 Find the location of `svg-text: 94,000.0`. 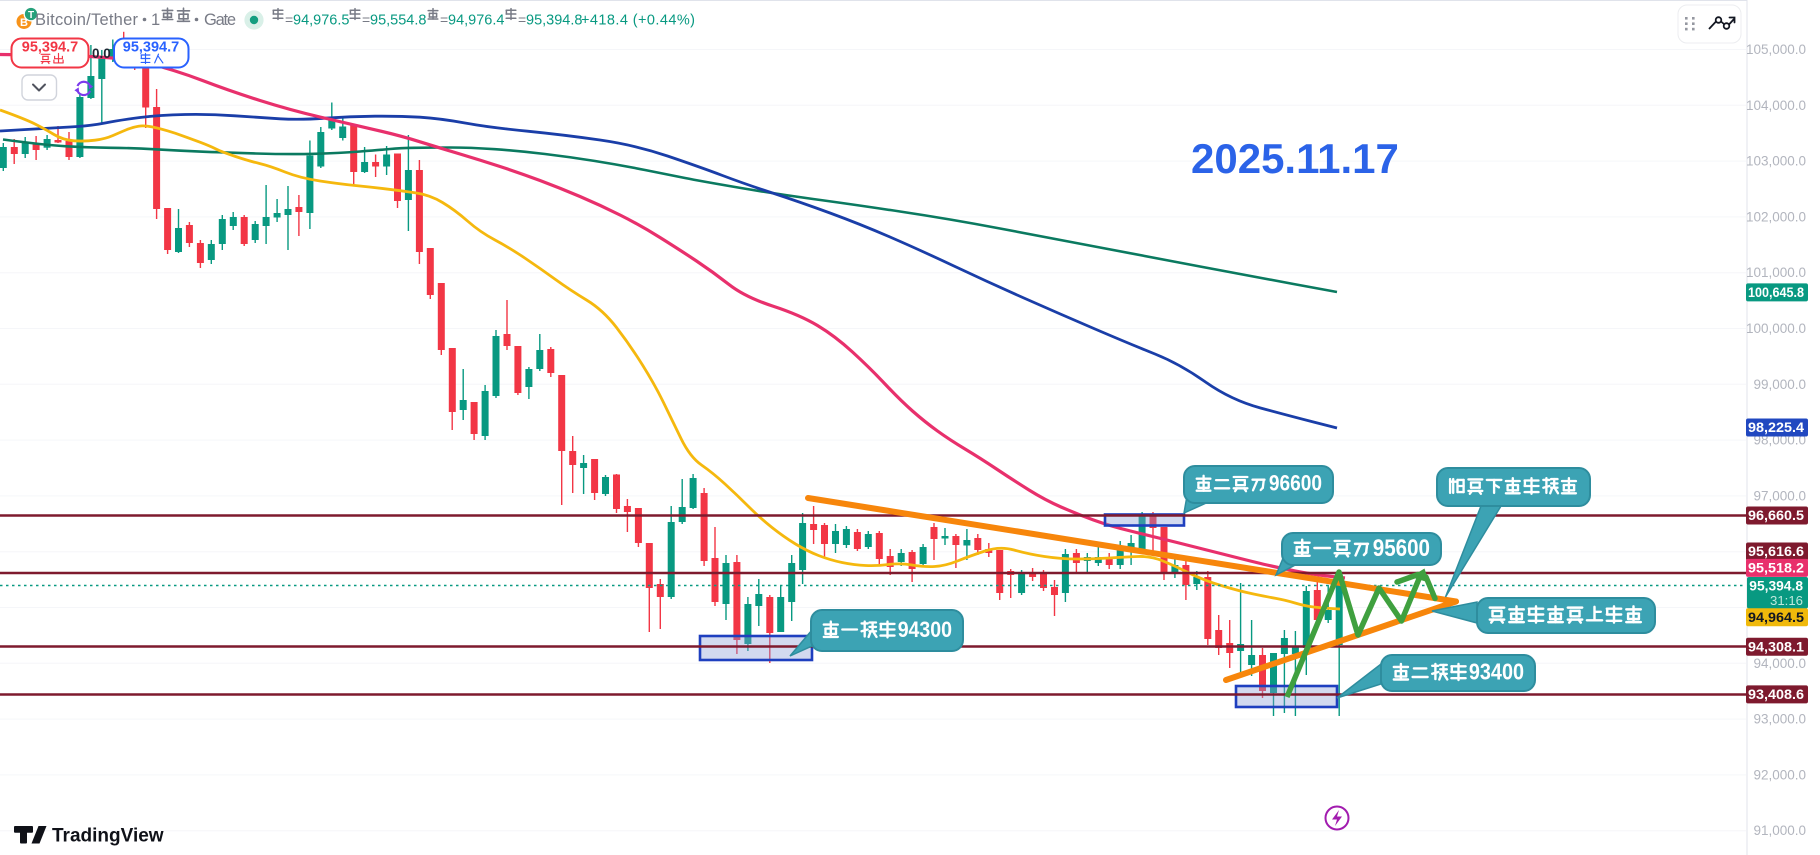

svg-text: 94,000.0 is located at coordinates (1779, 663).